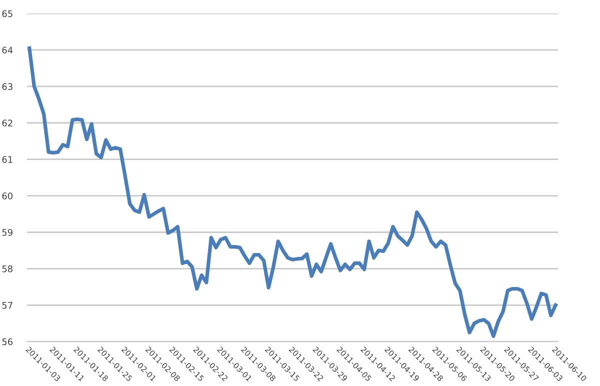  What do you see at coordinates (7, 159) in the screenshot?
I see `y-tick-label: 61` at bounding box center [7, 159].